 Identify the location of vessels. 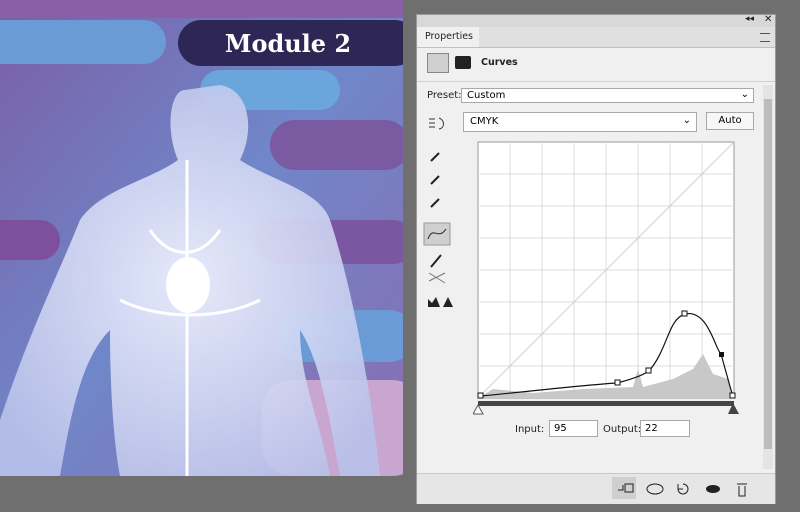
(190, 318).